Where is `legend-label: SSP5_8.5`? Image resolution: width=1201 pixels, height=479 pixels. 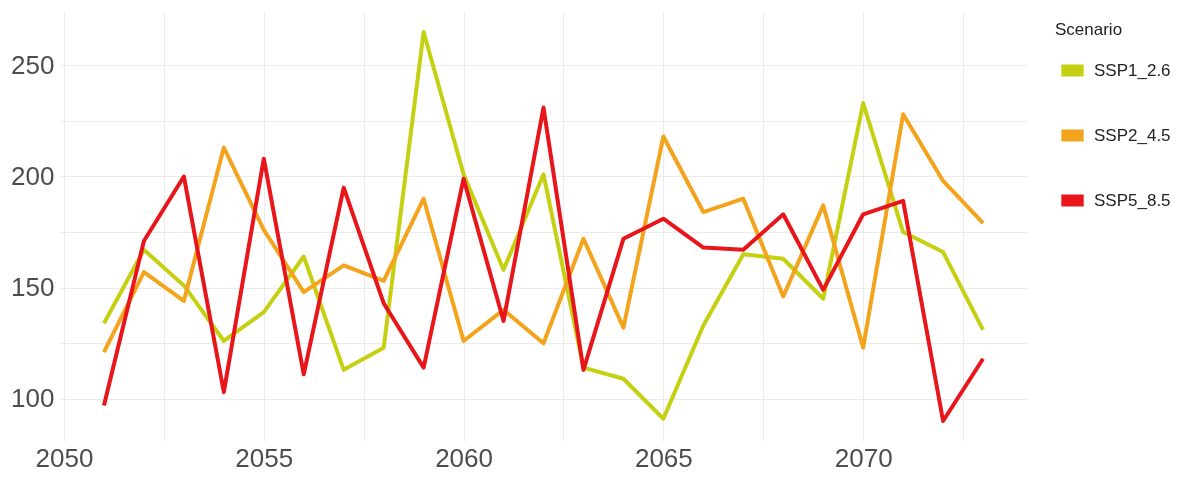
legend-label: SSP5_8.5 is located at coordinates (1132, 200).